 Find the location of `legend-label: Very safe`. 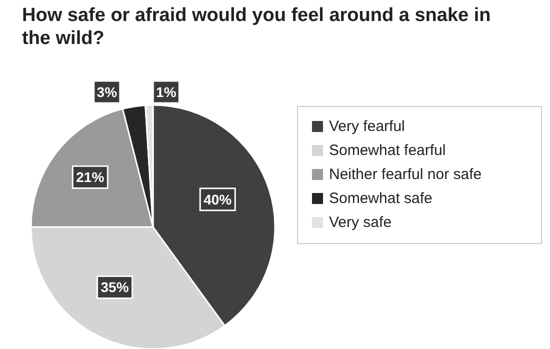

legend-label: Very safe is located at coordinates (360, 222).